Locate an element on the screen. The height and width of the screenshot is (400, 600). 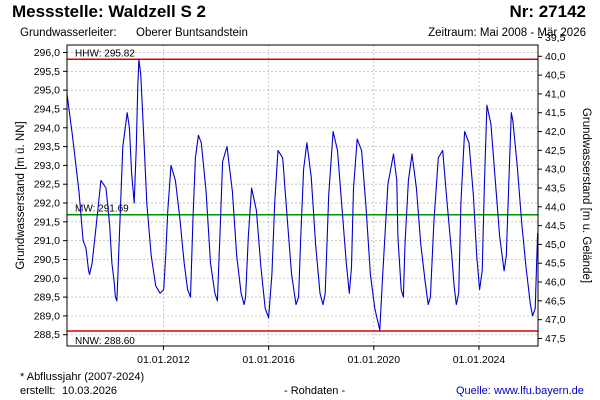
station-number: Nr: 27142 is located at coordinates (547, 11).